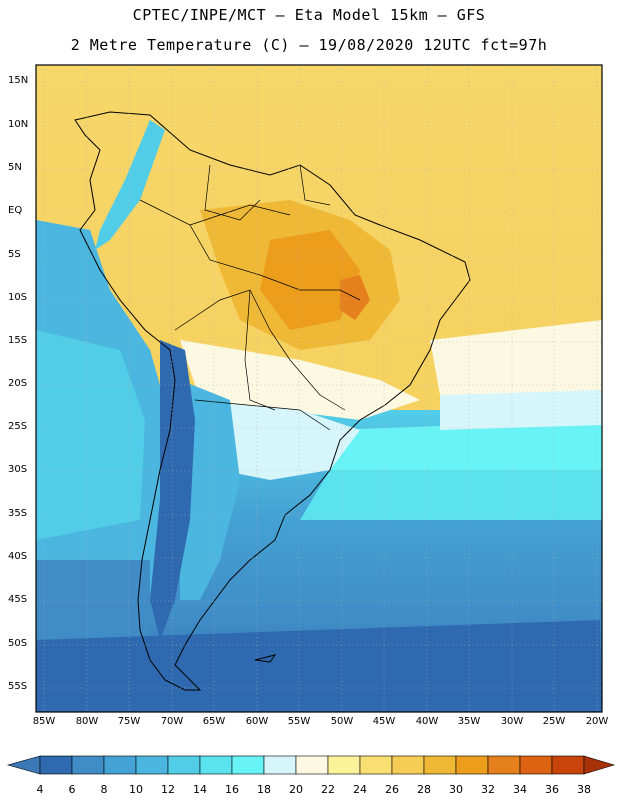  I want to click on colorbar-label: 38, so click(584, 789).